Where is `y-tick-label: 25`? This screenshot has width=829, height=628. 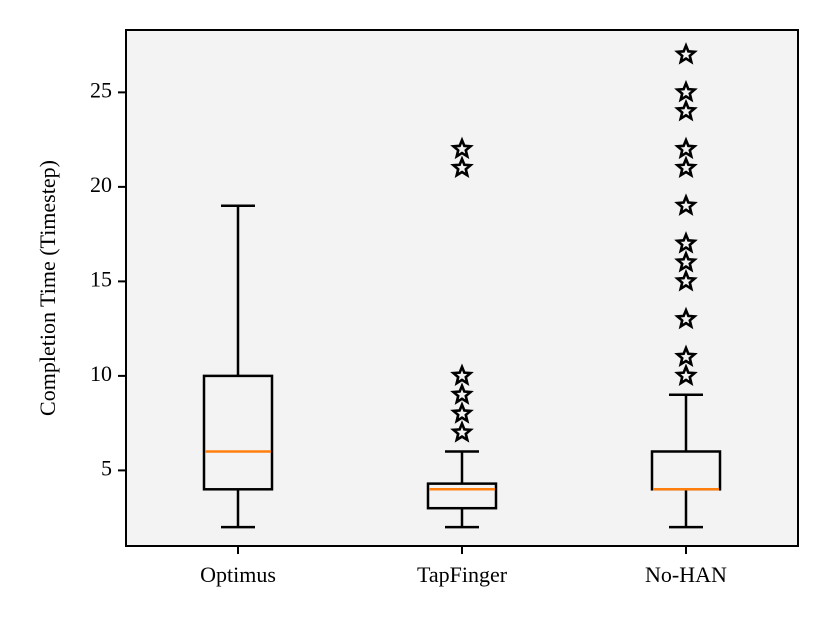 y-tick-label: 25 is located at coordinates (101, 89).